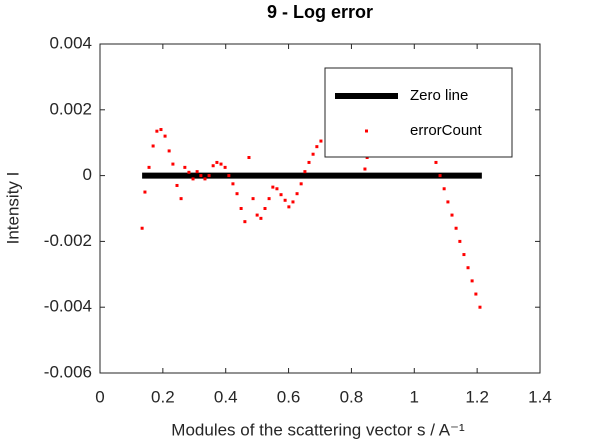 This screenshot has height=442, width=593. I want to click on x-tick-label: 0.8, so click(352, 396).